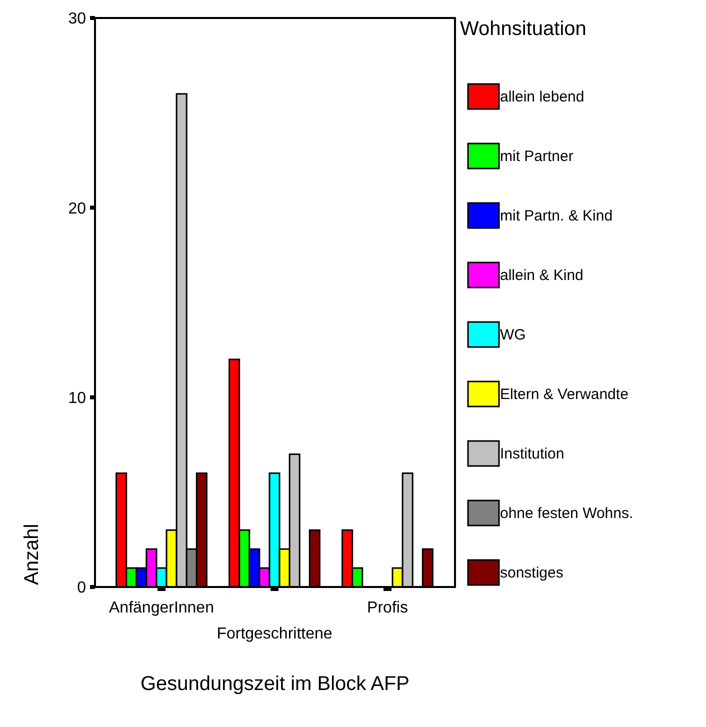 This screenshot has height=727, width=706. I want to click on legend-title: Wohnsituation, so click(523, 29).